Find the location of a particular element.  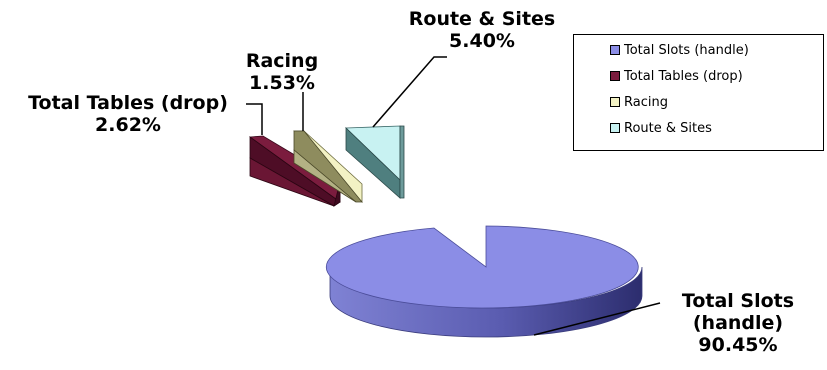

legend-item-total-slots: Total Slots (handle) is located at coordinates (679, 51).